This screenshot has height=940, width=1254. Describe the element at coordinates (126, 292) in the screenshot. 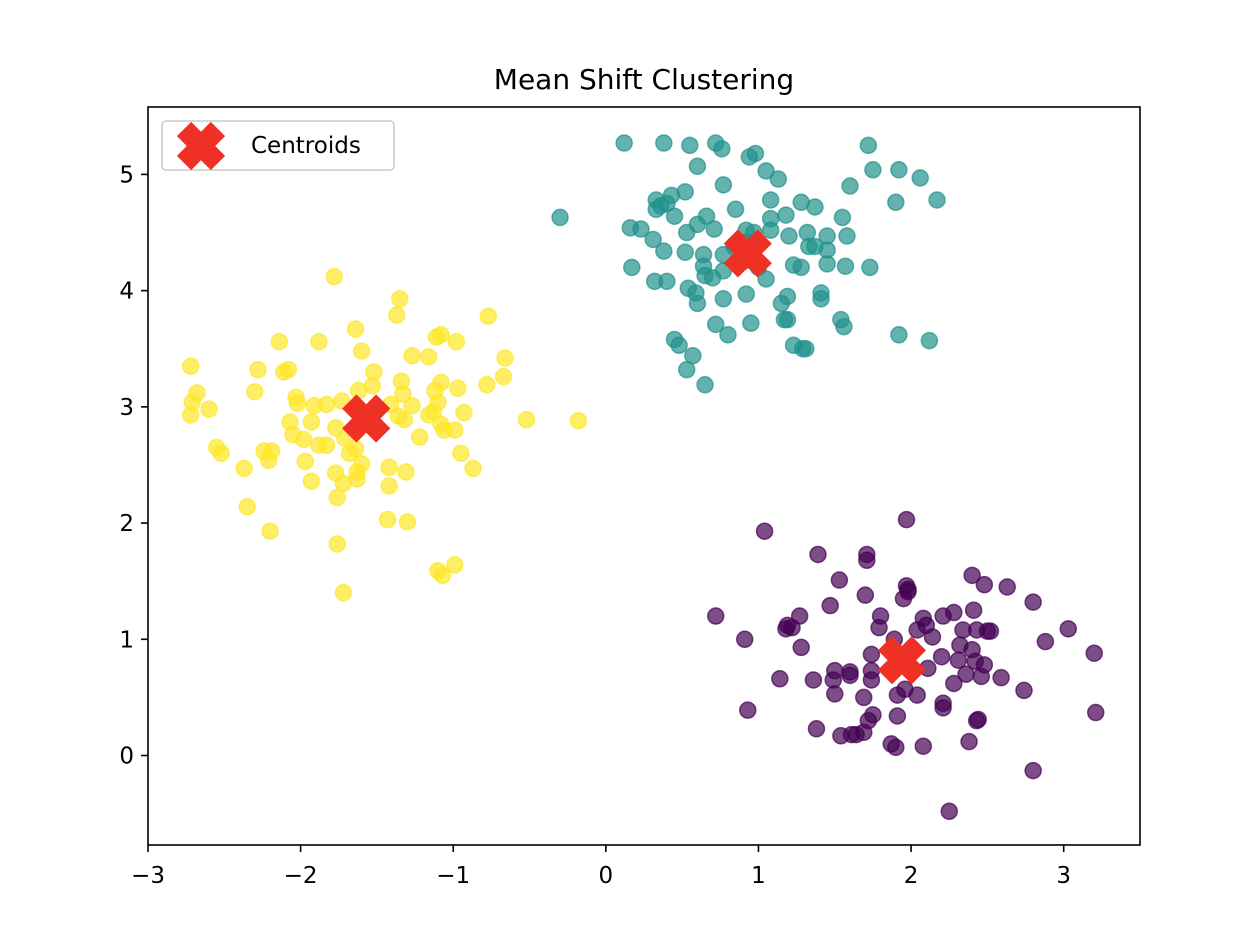

I see `y-tick-label: 4` at that location.